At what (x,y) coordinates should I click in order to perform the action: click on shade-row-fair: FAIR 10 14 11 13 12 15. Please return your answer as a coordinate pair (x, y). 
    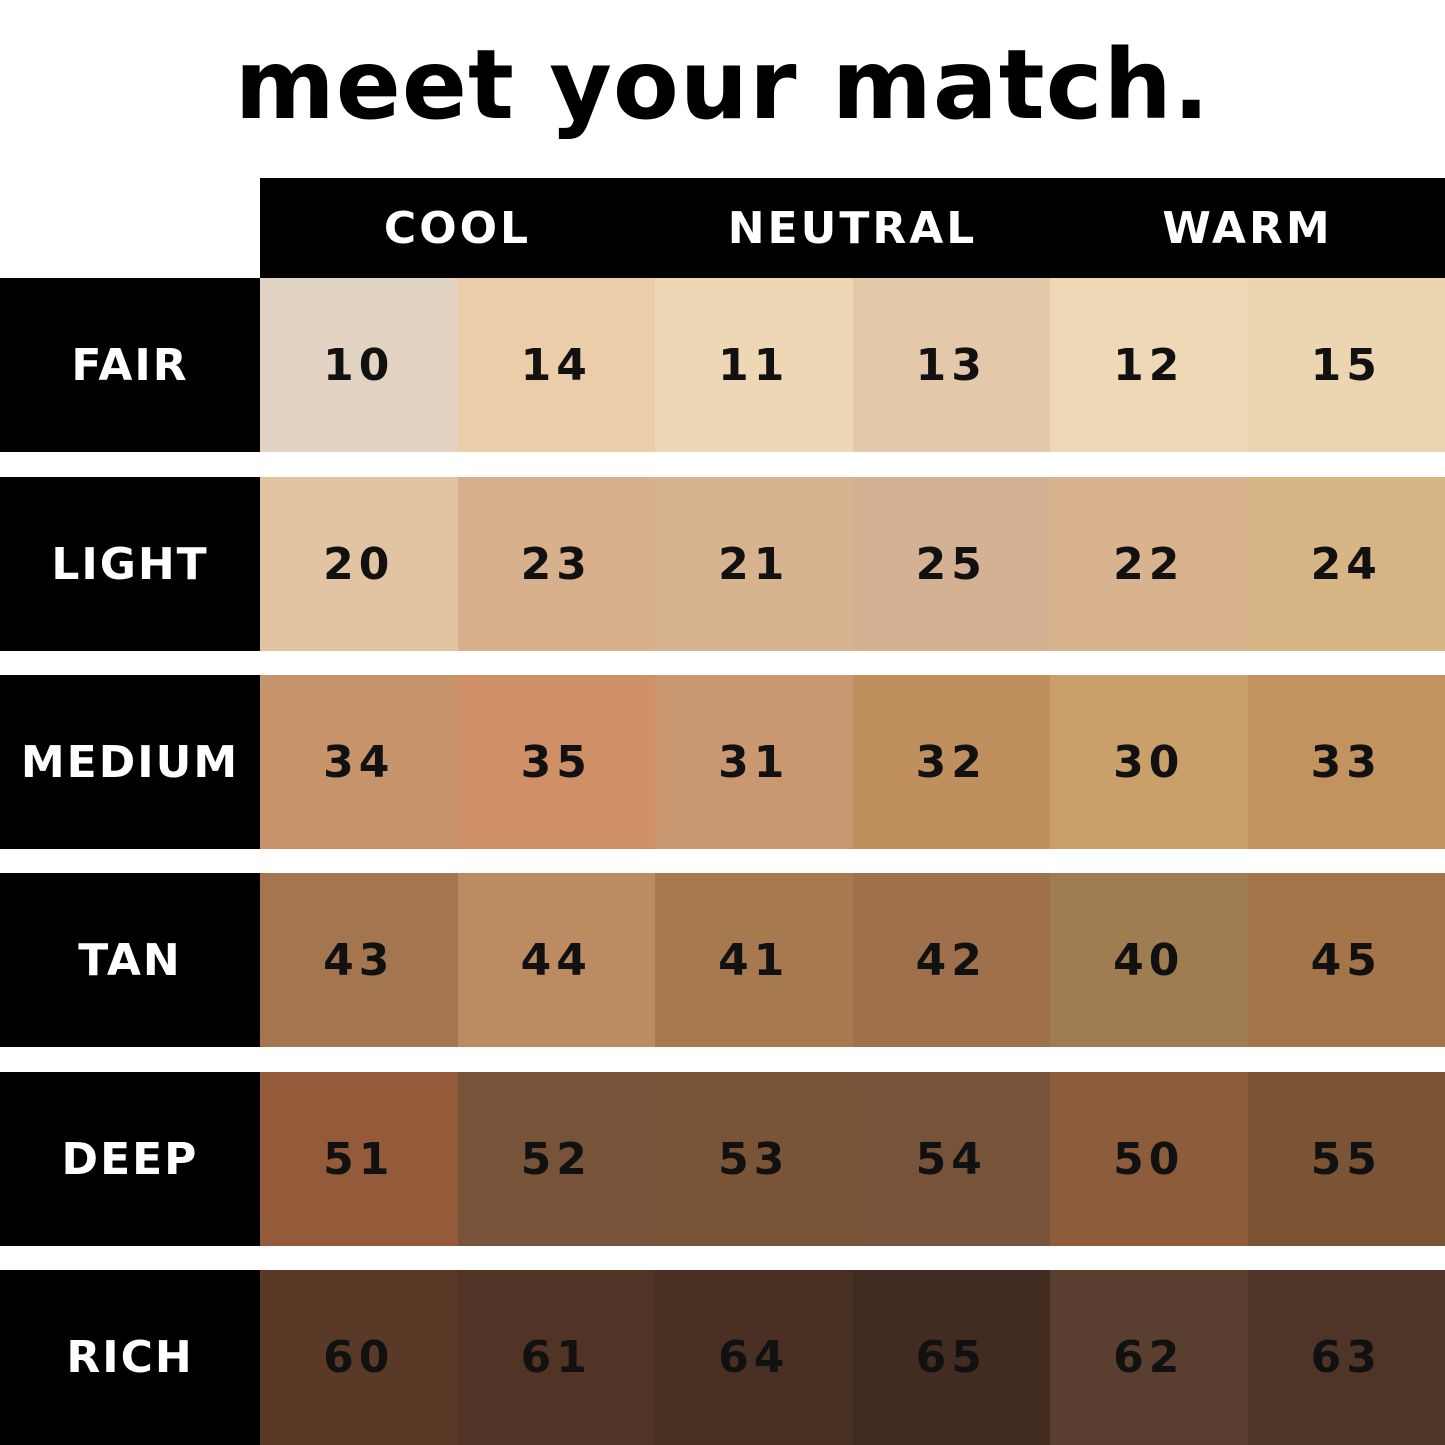
    Looking at the image, I should click on (722, 365).